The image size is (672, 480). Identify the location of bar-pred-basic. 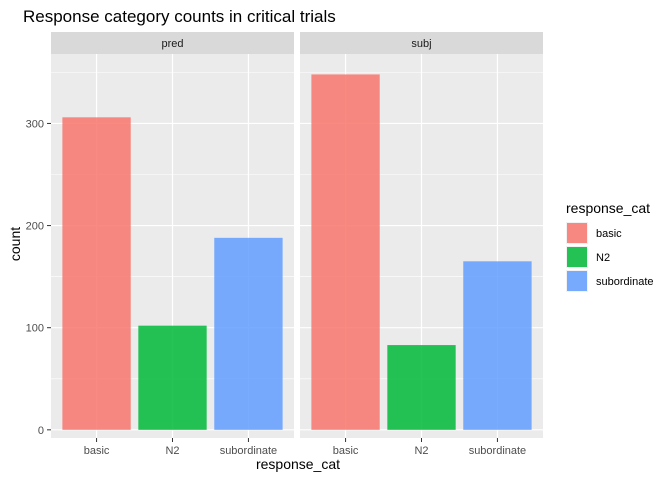
(96, 273).